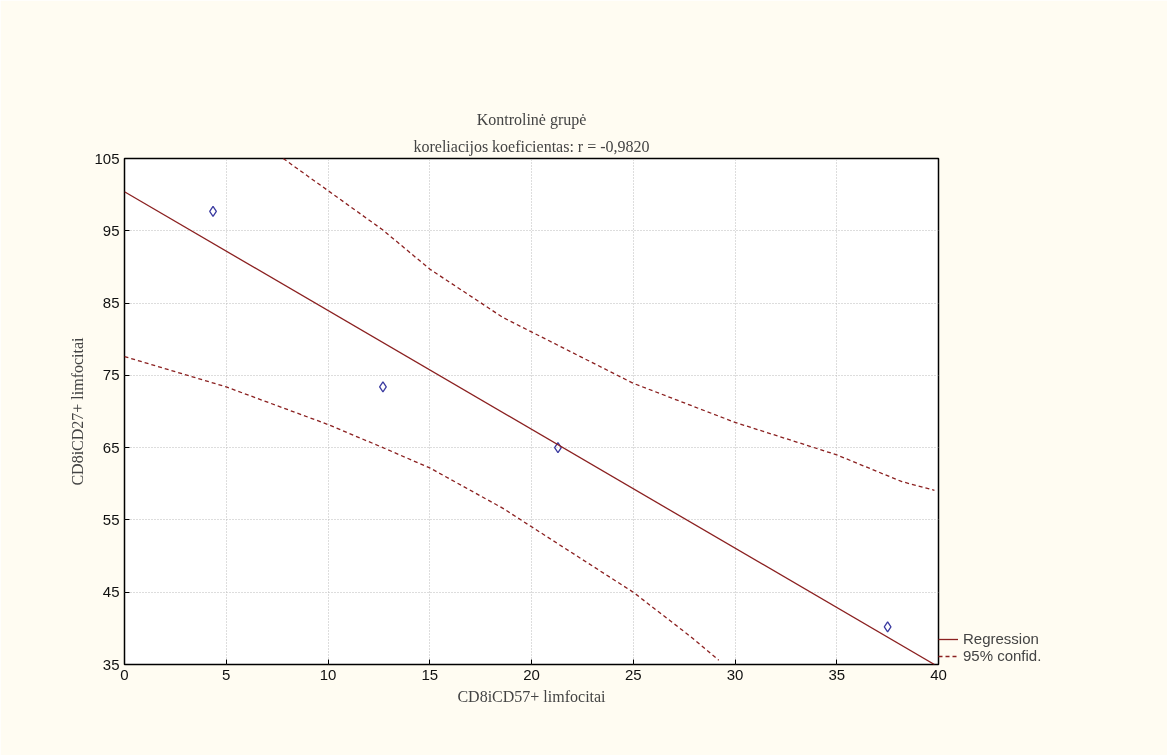 Image resolution: width=1167 pixels, height=755 pixels. What do you see at coordinates (111, 592) in the screenshot?
I see `y-tick-label: 45` at bounding box center [111, 592].